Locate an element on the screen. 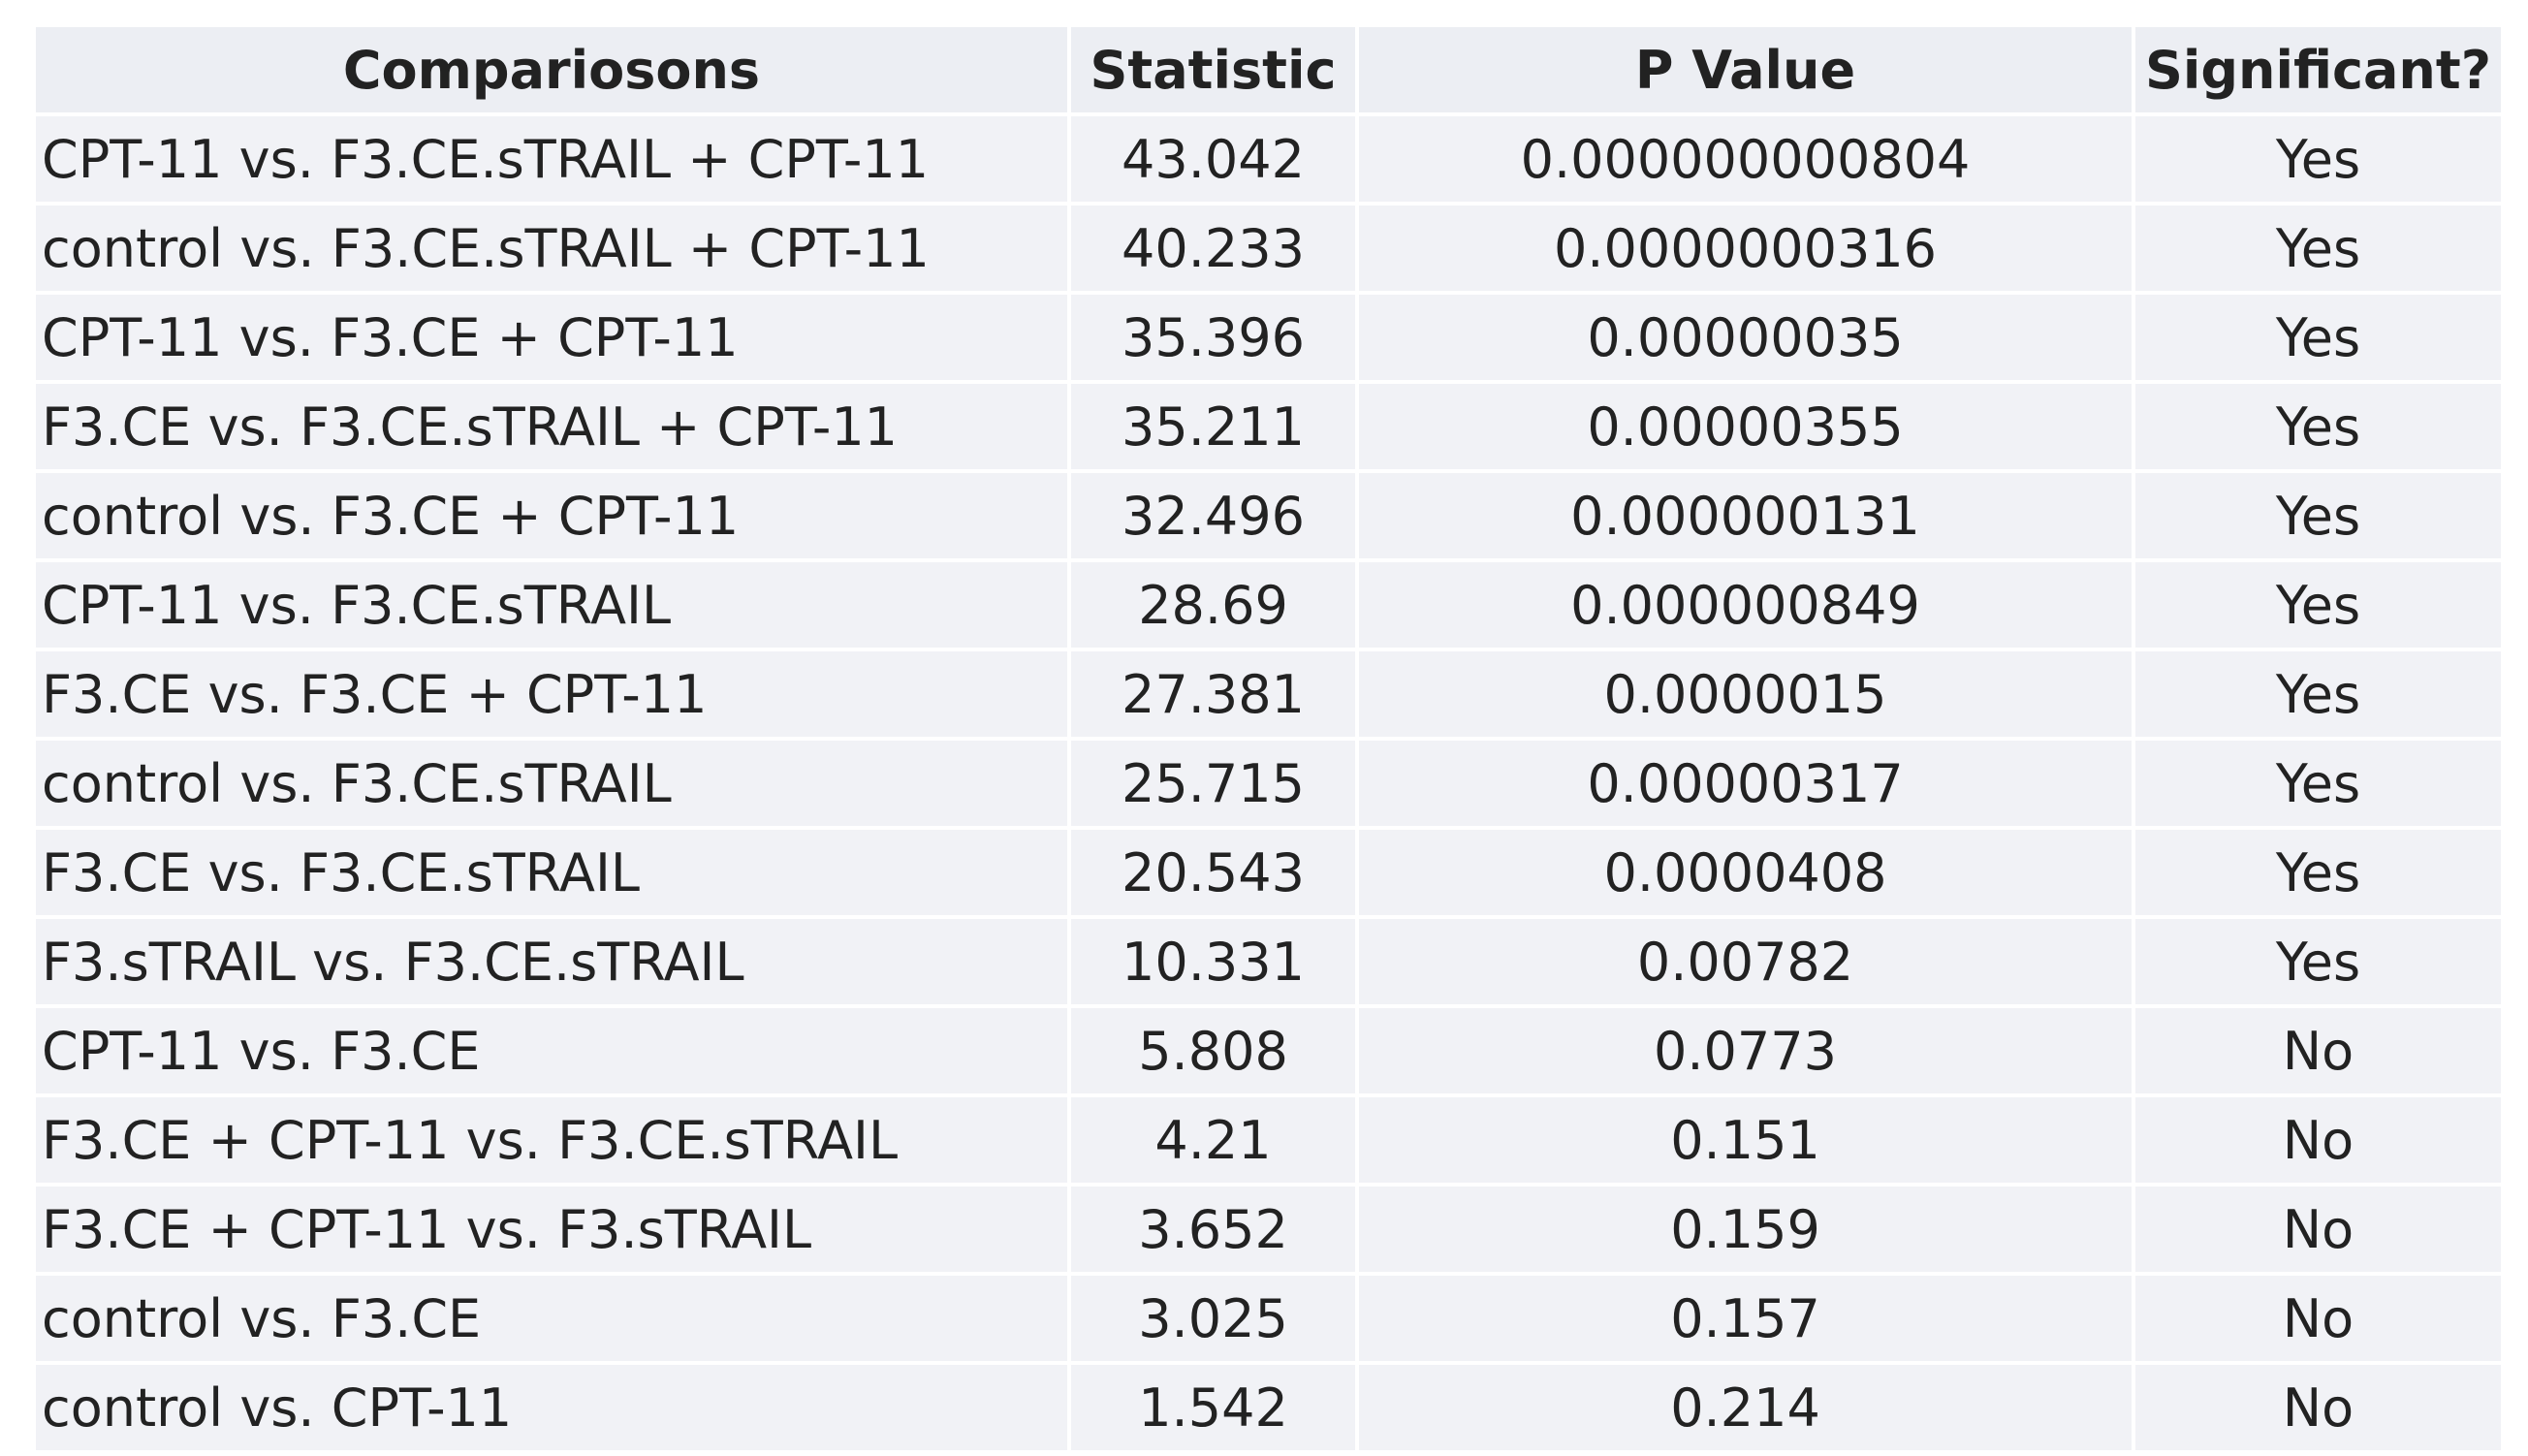 This screenshot has width=2528, height=1456. table-cell: 0.00000355 is located at coordinates (1745, 426).